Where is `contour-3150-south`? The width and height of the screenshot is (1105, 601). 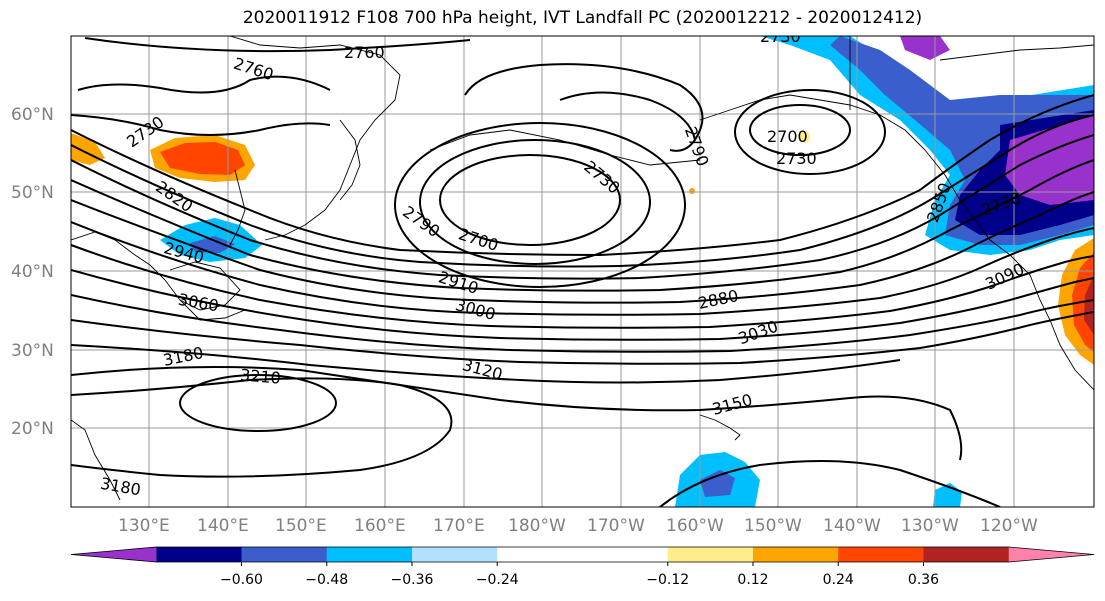
contour-3150-south is located at coordinates (830, 483).